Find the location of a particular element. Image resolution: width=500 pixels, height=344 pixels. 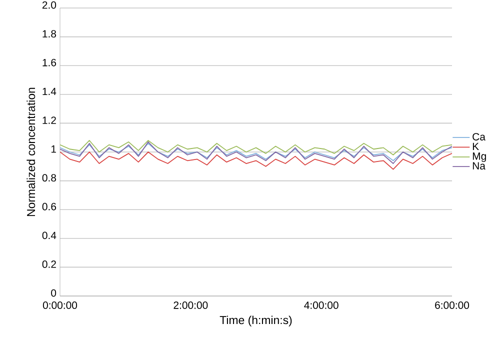

x-axis-title: Time (h:min:s) is located at coordinates (256, 321).